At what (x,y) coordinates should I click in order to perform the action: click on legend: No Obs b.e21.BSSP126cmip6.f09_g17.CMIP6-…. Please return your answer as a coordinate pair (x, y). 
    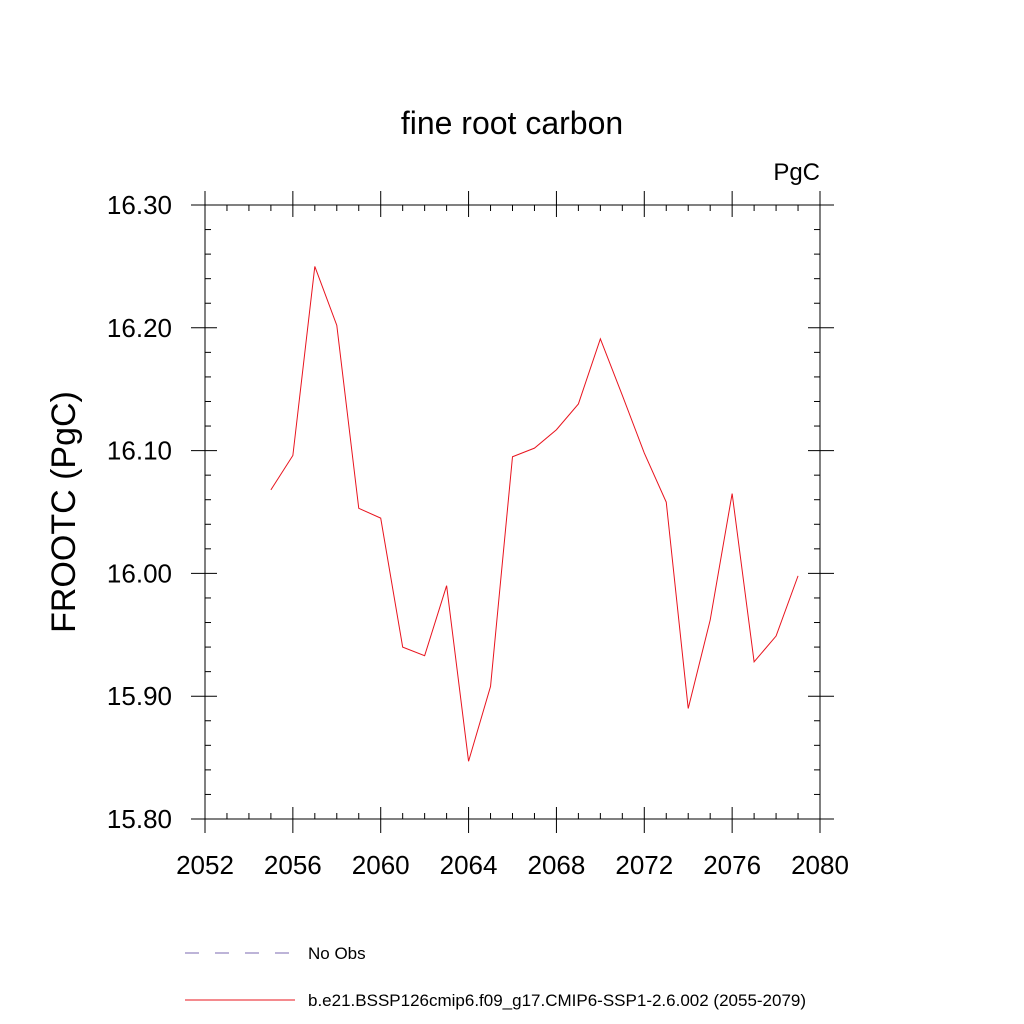
    Looking at the image, I should click on (495, 977).